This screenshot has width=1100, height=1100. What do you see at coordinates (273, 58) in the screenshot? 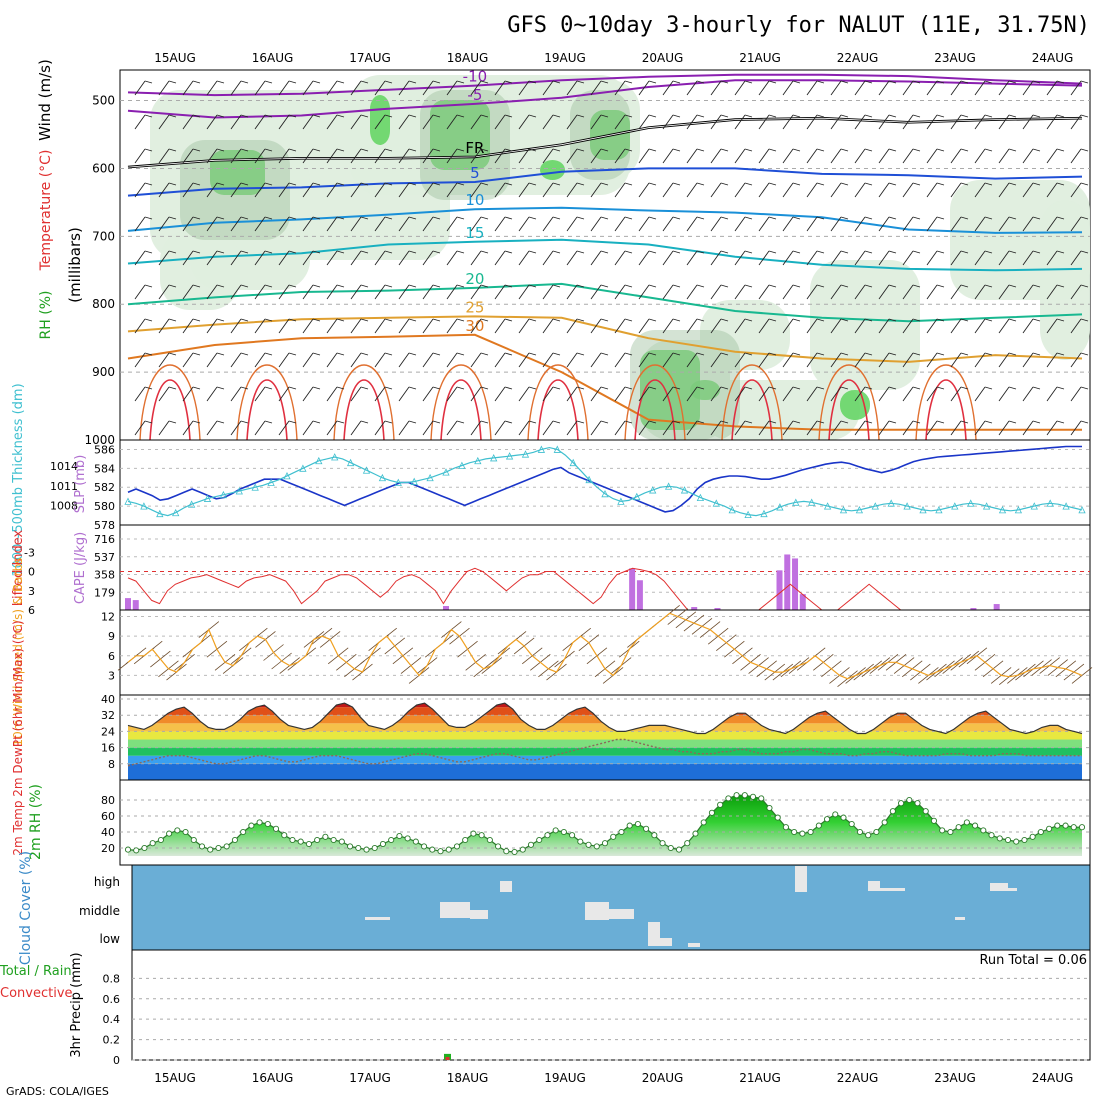
I see `date-label-top: 16AUG` at bounding box center [273, 58].